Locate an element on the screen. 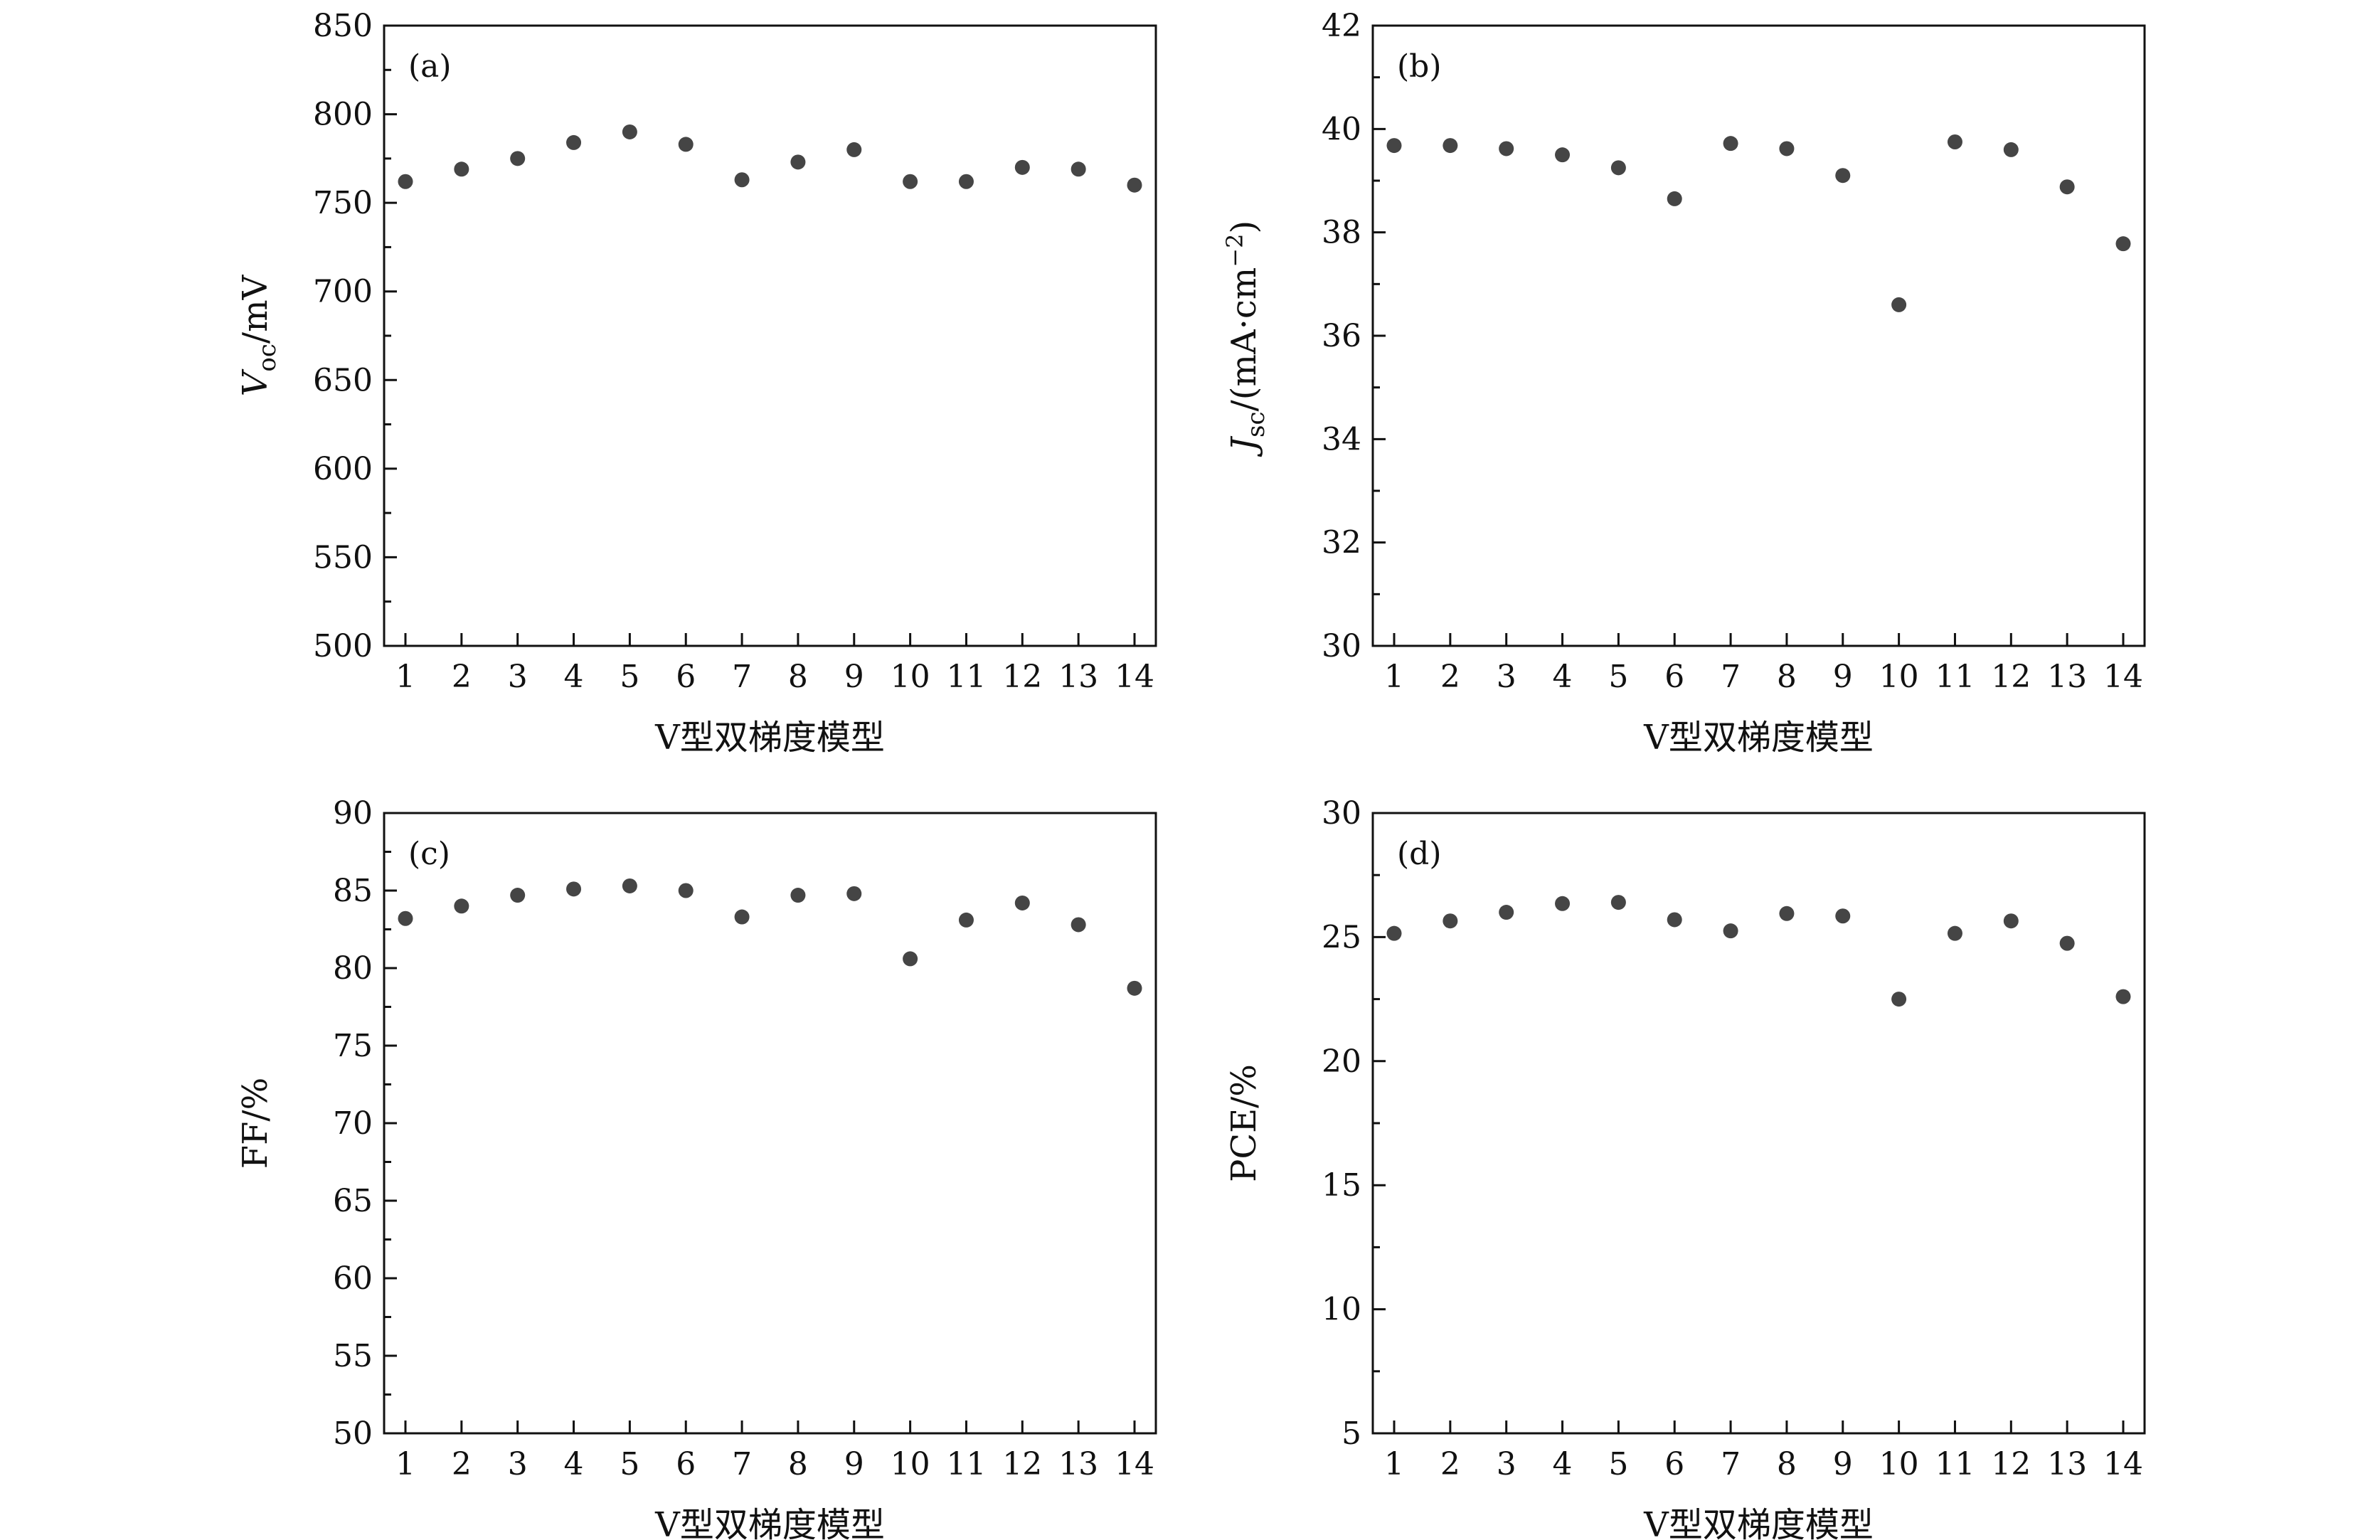 The image size is (2380, 1540). y-tick-label: 600 is located at coordinates (343, 469).